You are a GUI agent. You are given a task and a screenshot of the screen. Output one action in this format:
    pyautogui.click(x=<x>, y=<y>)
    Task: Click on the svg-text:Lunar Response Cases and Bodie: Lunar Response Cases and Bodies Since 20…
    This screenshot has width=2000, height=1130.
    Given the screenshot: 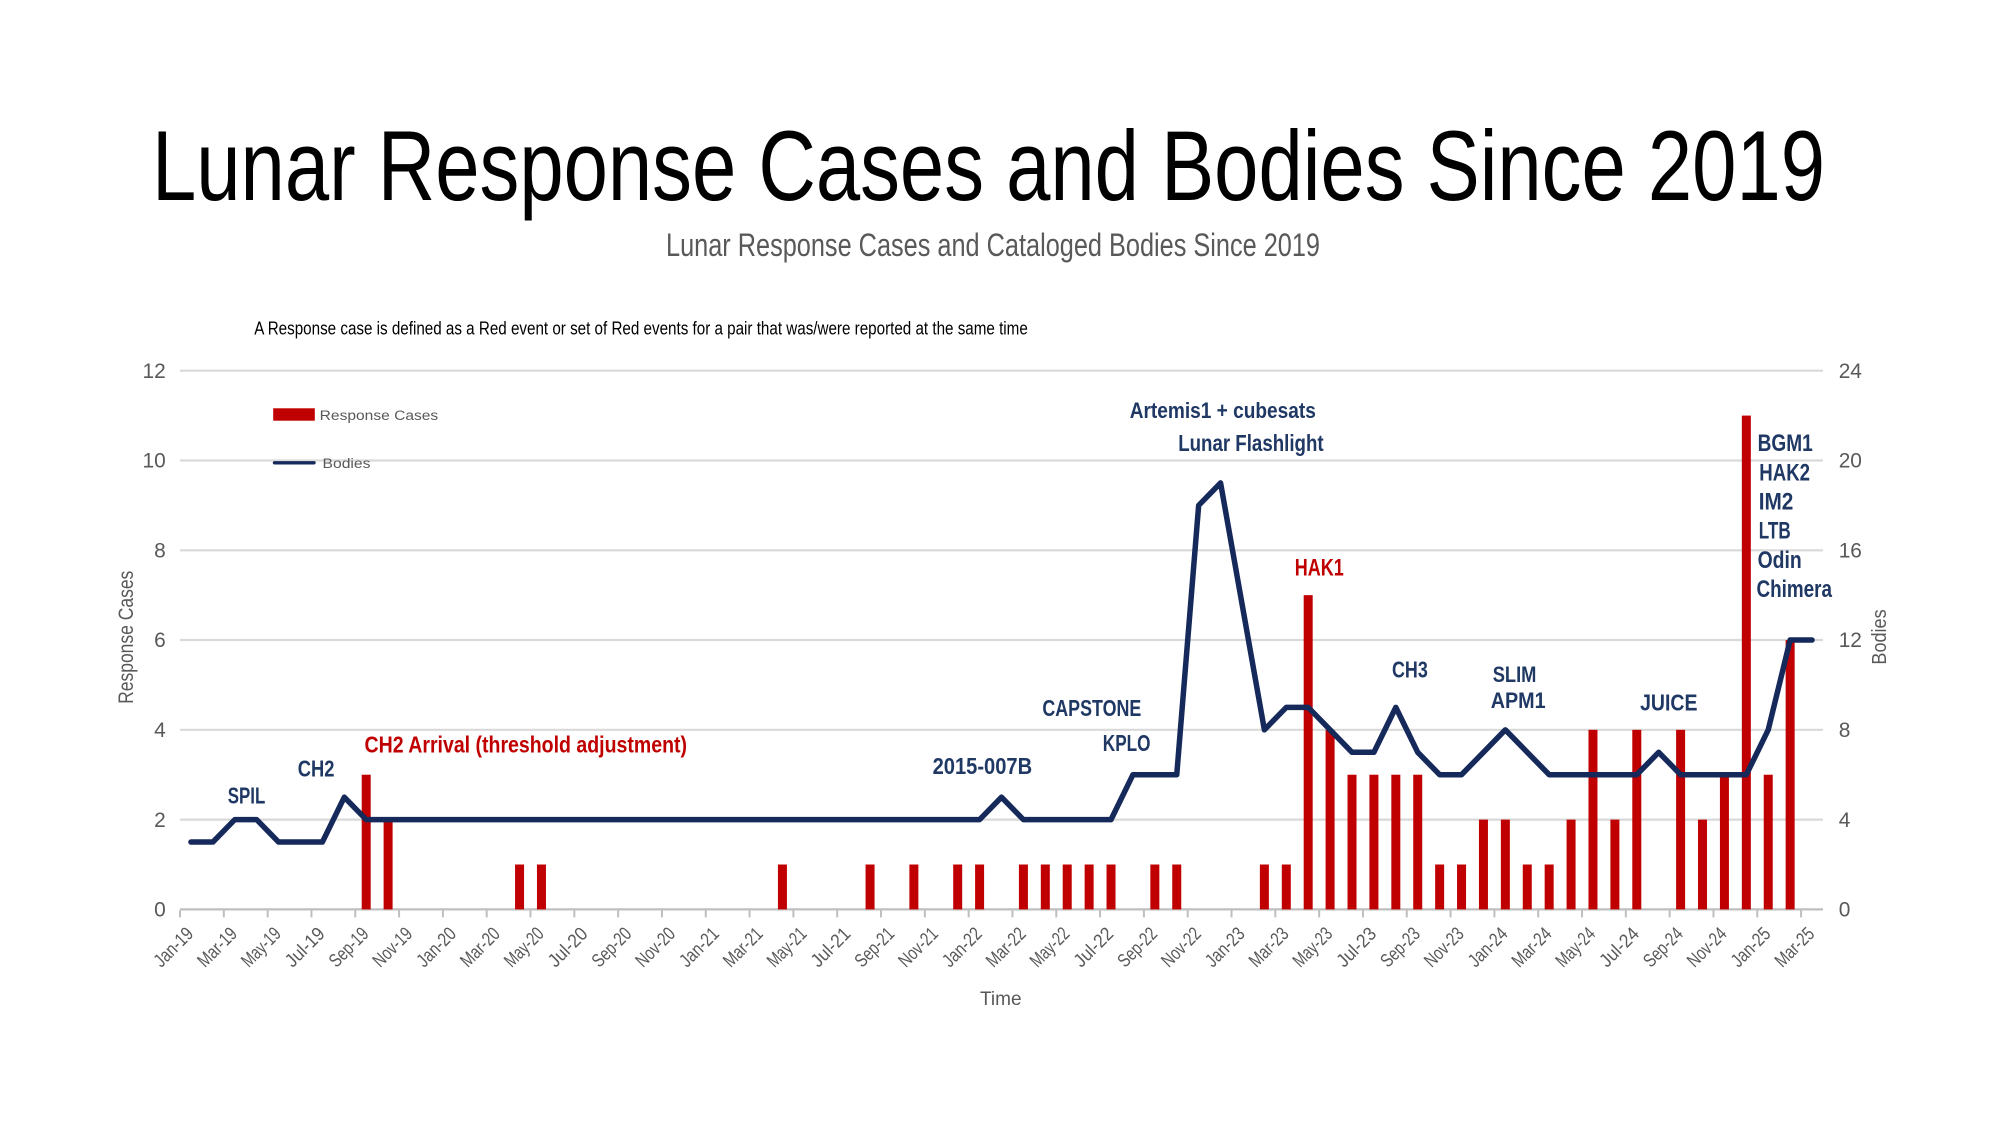 What is the action you would take?
    pyautogui.click(x=988, y=165)
    